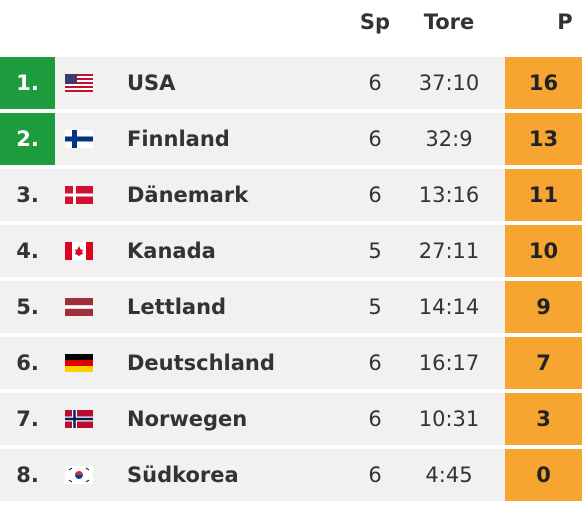 The width and height of the screenshot is (582, 505). I want to click on country-name: Lettland, so click(177, 307).